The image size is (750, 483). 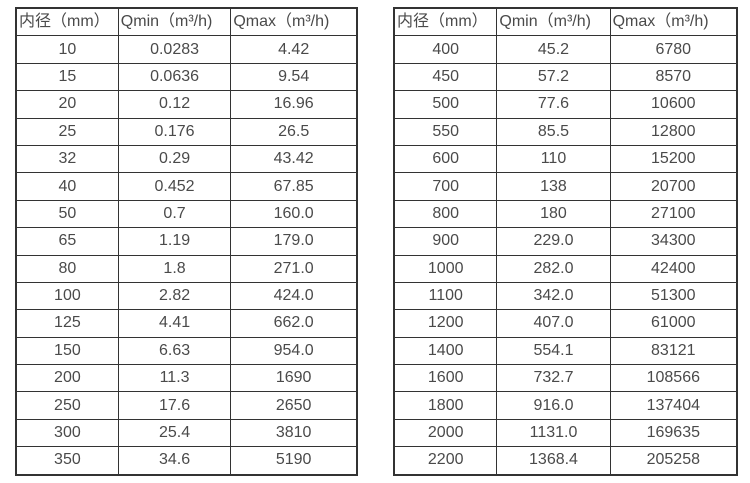 I want to click on table-cell: 108566, so click(x=673, y=378).